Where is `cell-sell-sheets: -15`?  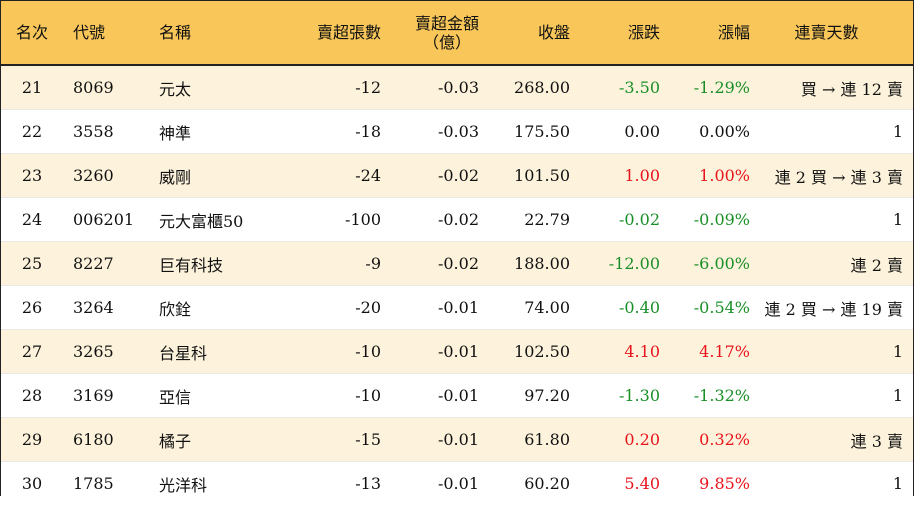 cell-sell-sheets: -15 is located at coordinates (330, 440).